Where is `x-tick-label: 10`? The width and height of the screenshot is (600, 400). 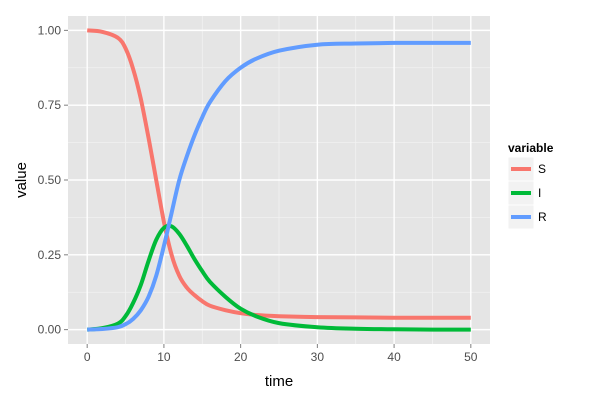 x-tick-label: 10 is located at coordinates (164, 357).